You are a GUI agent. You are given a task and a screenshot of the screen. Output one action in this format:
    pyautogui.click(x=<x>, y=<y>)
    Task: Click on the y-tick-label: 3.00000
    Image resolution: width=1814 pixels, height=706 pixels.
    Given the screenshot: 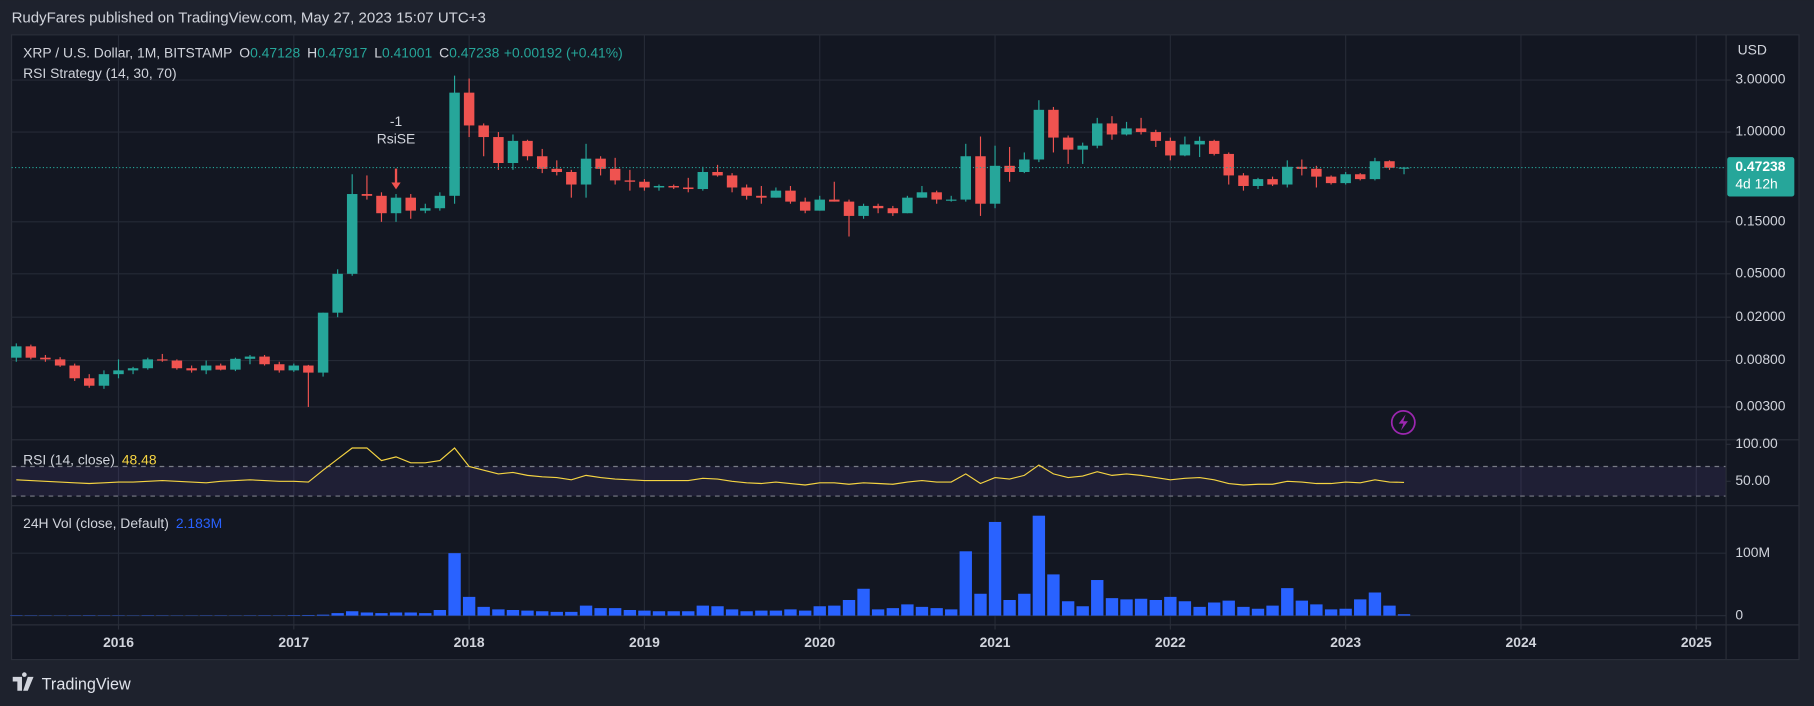 What is the action you would take?
    pyautogui.click(x=1760, y=79)
    